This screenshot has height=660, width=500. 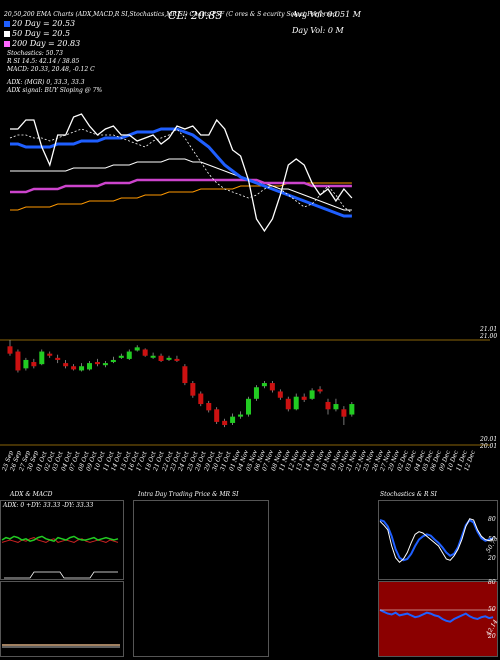 What do you see at coordinates (44, 23) in the screenshot?
I see `legend-label: 20 Day = 20.53` at bounding box center [44, 23].